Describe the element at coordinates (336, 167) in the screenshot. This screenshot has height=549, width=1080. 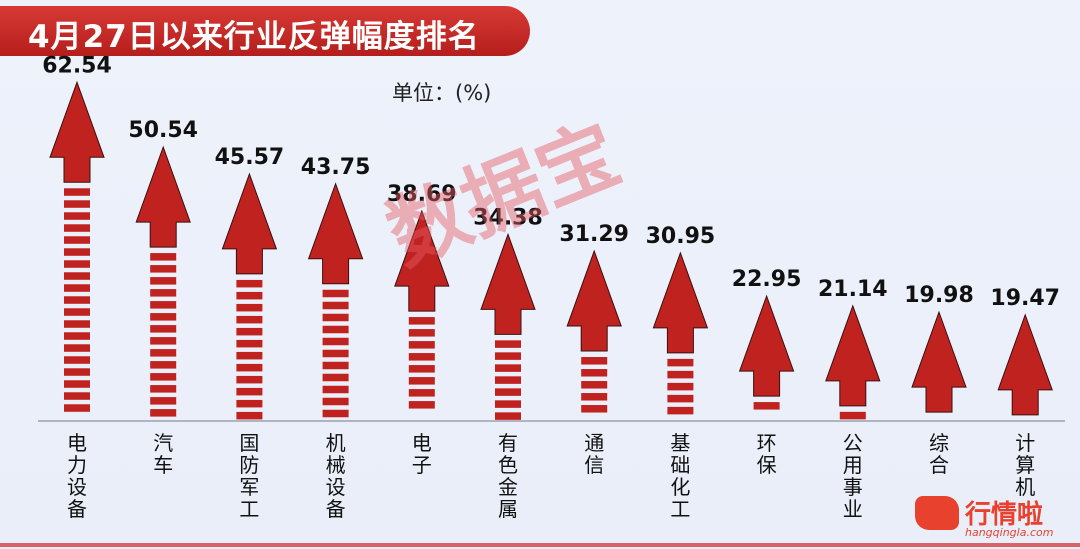
I see `data-label: 43.75` at that location.